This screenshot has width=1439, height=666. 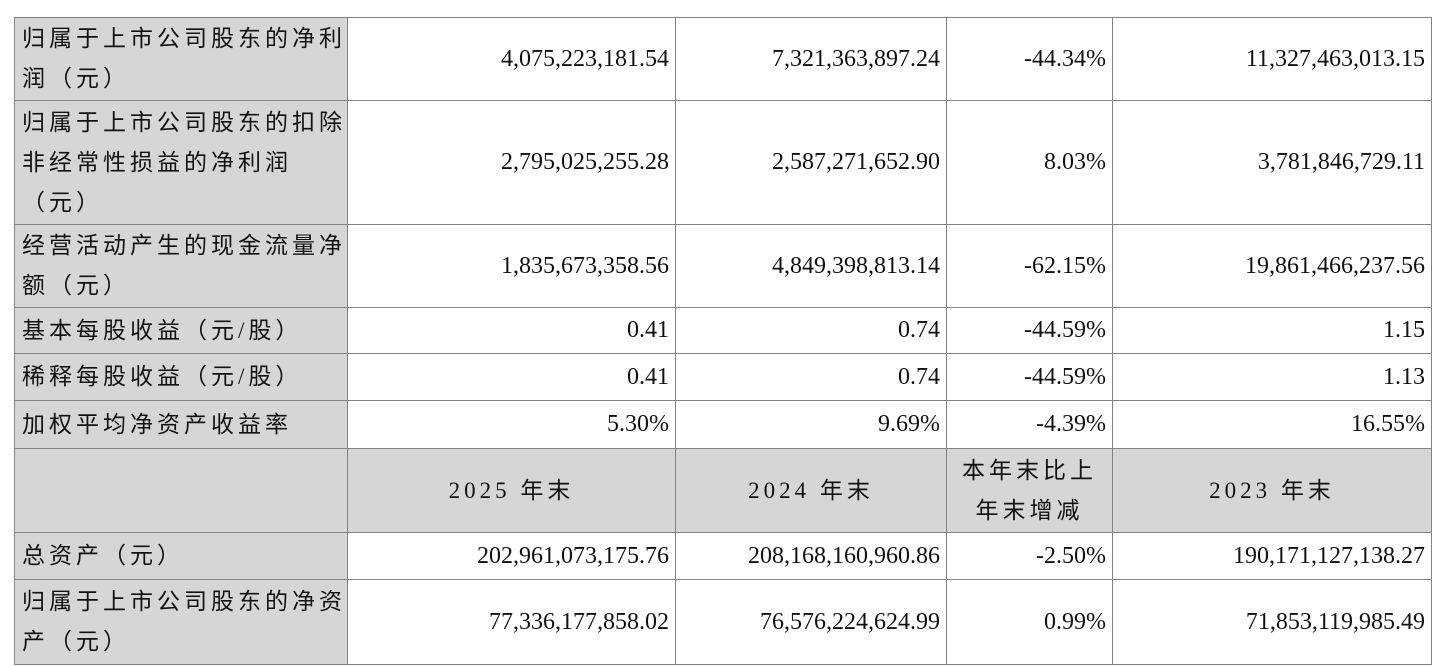 What do you see at coordinates (181, 330) in the screenshot?
I see `row-label: 基本每股收益（元/股）` at bounding box center [181, 330].